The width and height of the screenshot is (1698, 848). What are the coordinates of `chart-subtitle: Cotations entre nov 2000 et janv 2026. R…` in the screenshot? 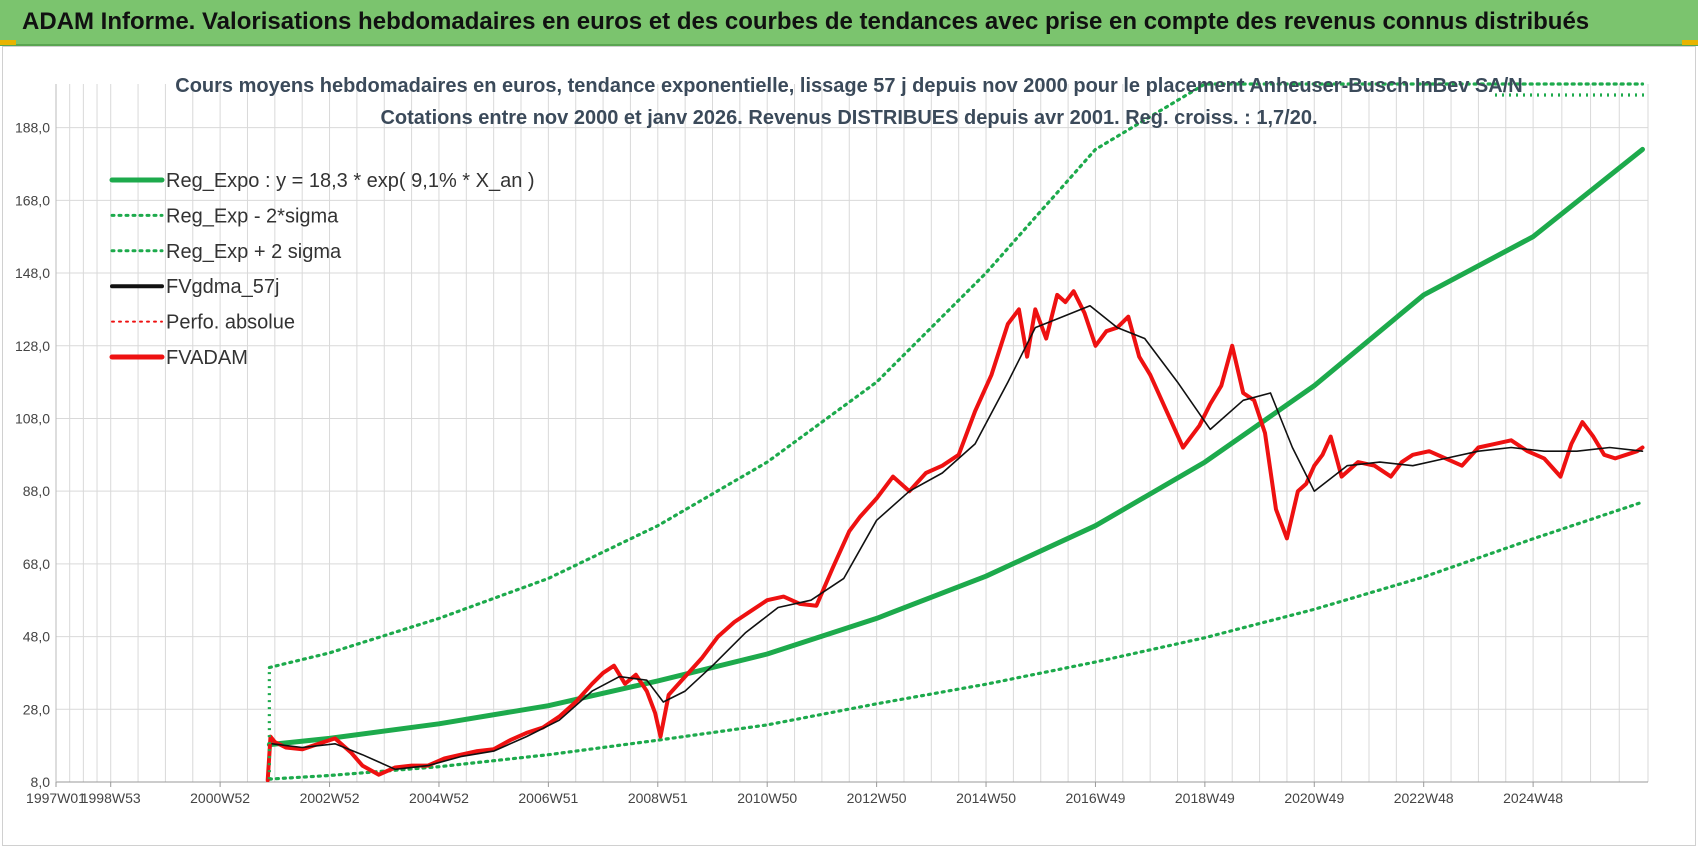 It's located at (848, 118).